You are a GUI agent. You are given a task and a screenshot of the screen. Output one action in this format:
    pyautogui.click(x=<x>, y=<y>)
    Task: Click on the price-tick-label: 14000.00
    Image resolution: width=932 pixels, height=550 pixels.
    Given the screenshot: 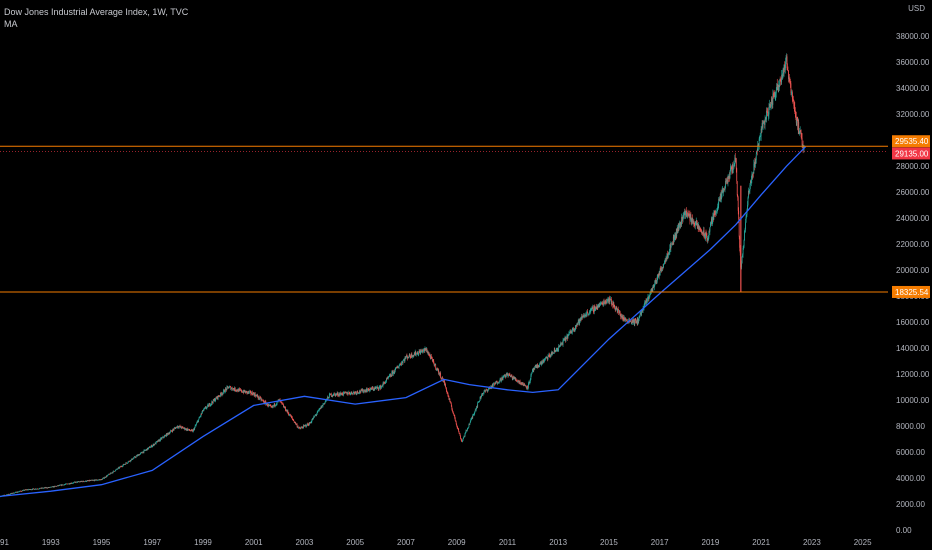 What is the action you would take?
    pyautogui.click(x=913, y=348)
    